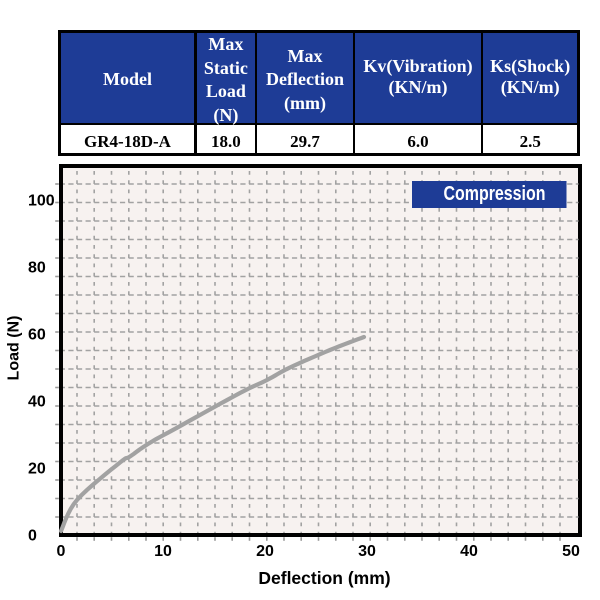  I want to click on svg-text: 30, so click(367, 551).